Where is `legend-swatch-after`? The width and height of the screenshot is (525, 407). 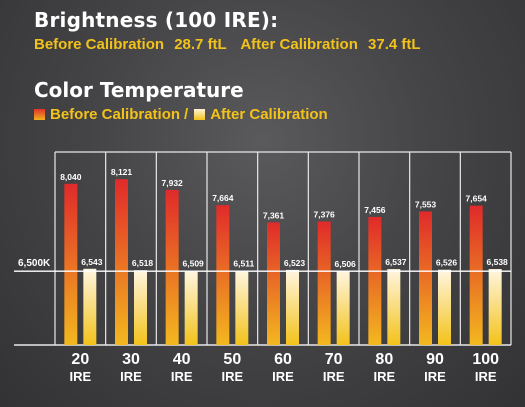
legend-swatch-after is located at coordinates (200, 114).